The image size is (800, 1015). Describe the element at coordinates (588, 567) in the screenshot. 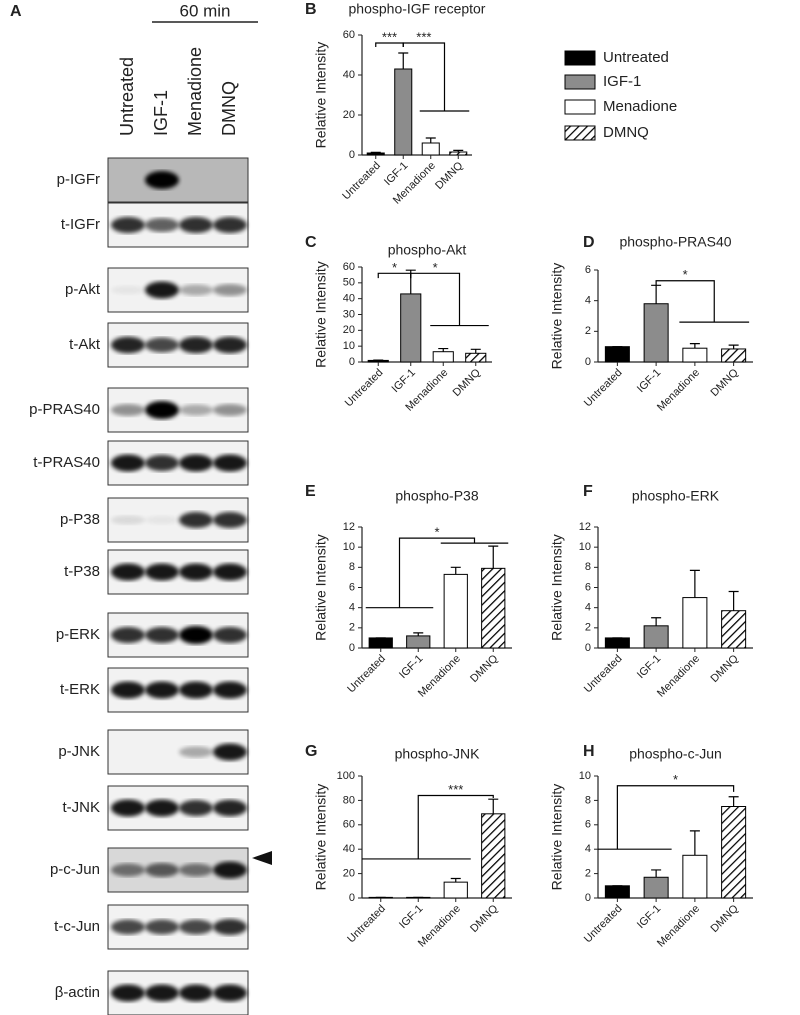

I see `y-tick-label: 8` at that location.